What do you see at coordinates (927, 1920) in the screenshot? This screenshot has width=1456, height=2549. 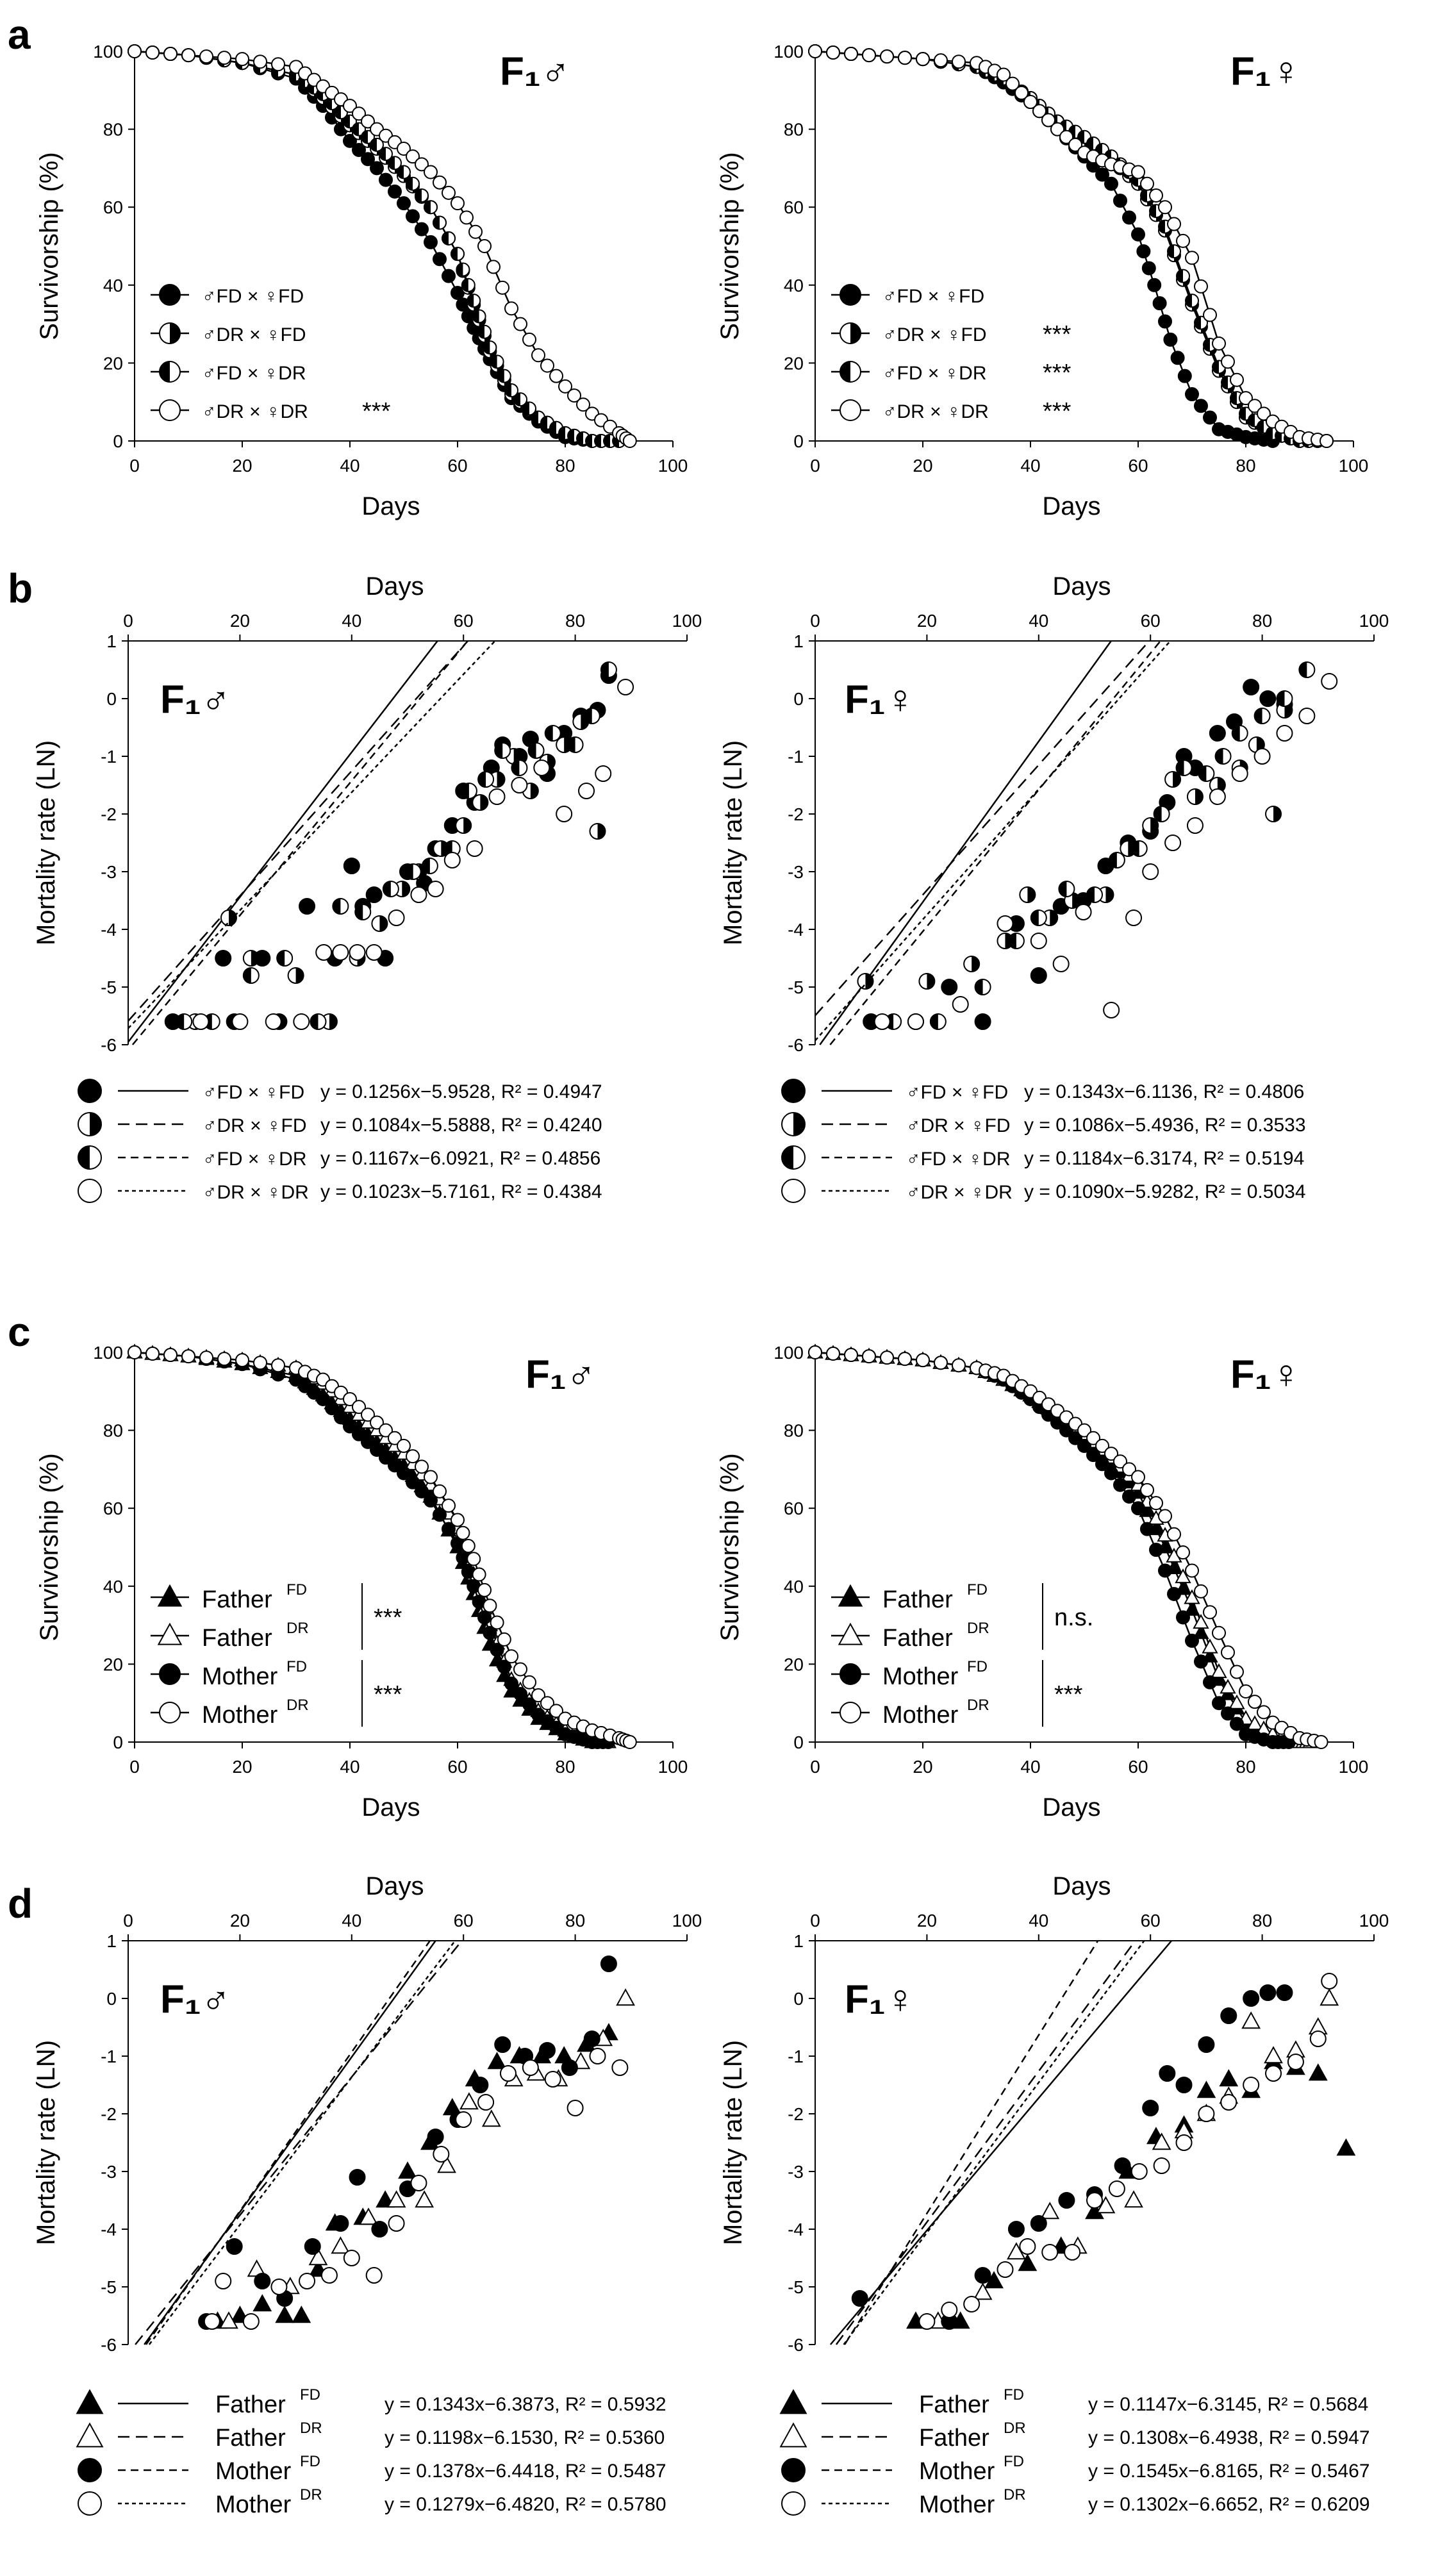 I see `x-tick-label: 20` at bounding box center [927, 1920].